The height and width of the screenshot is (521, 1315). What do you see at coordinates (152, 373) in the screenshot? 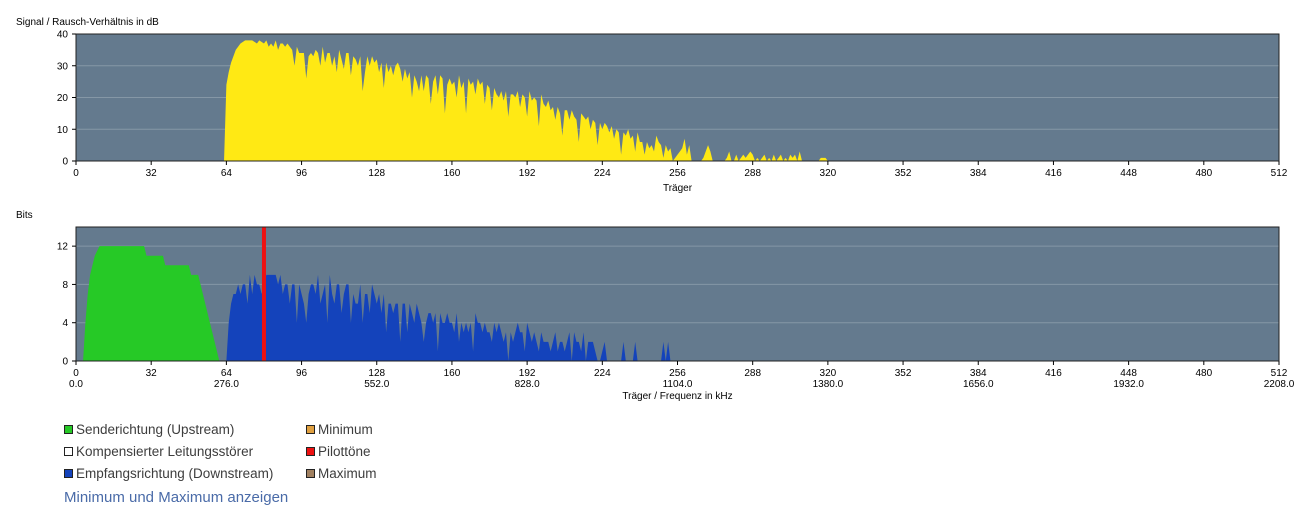
I see `chart1-xtick-label: 32` at bounding box center [152, 373].